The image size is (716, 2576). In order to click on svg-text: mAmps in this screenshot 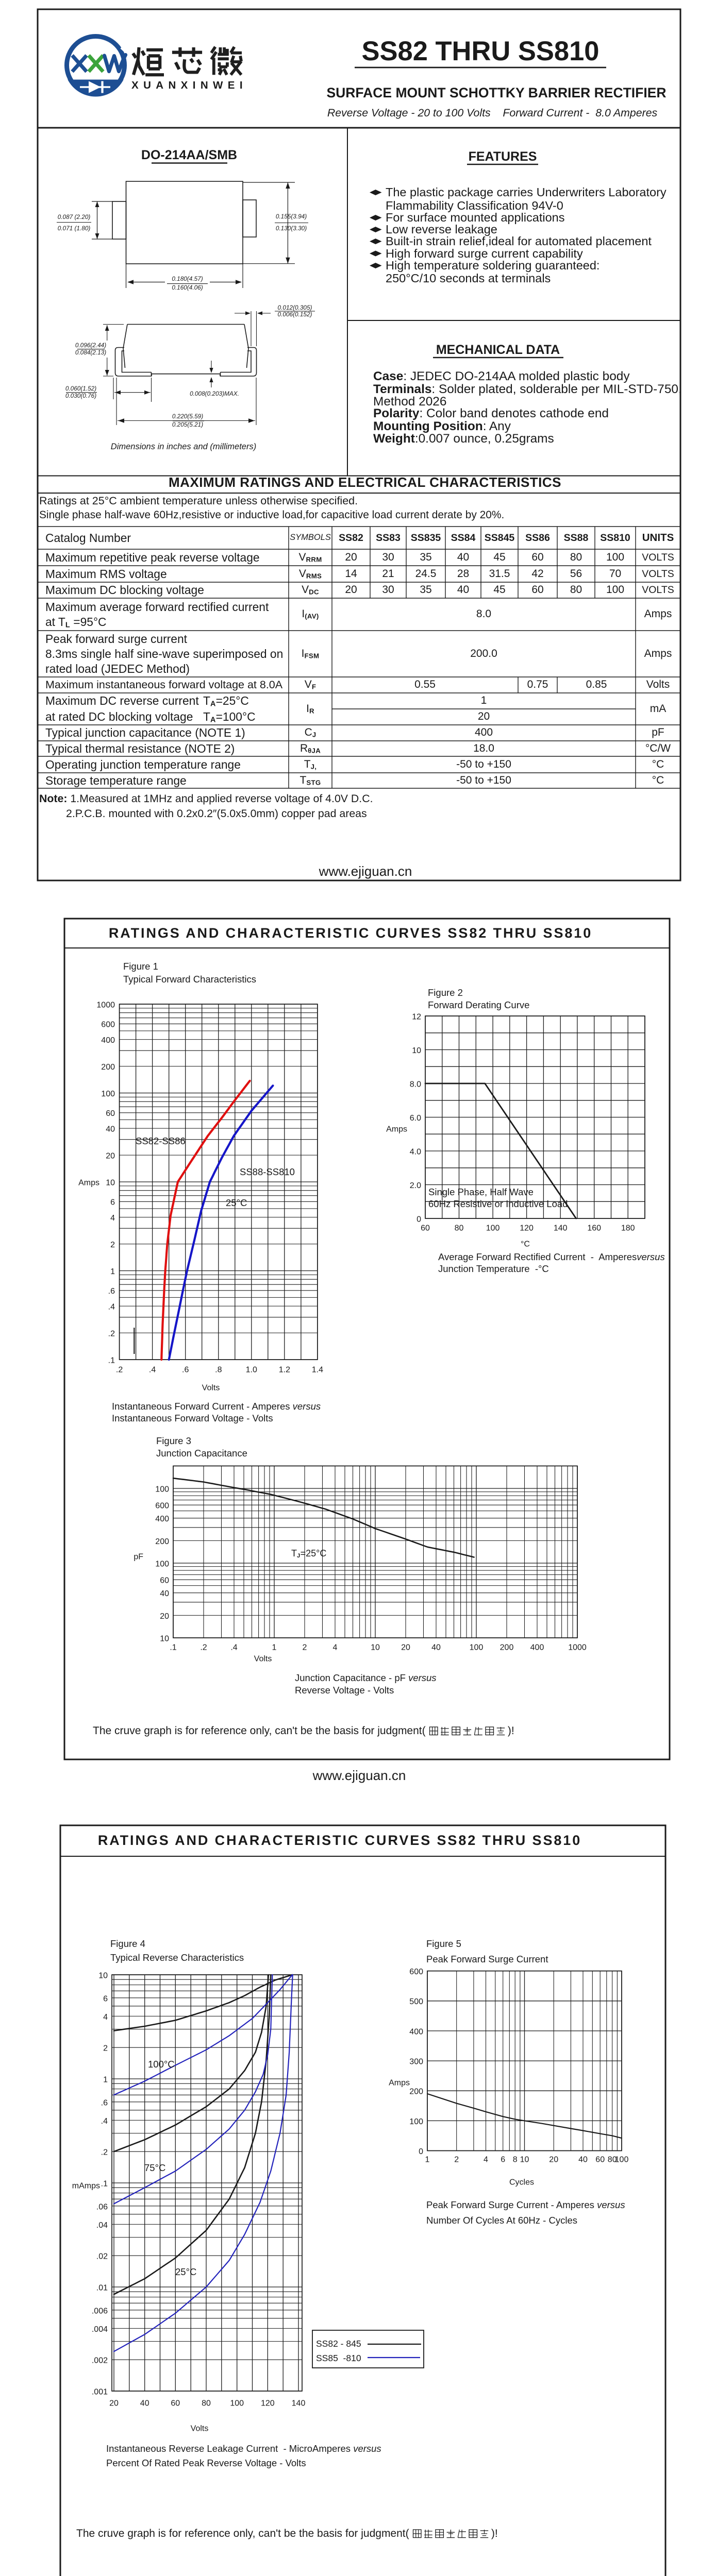, I will do `click(86, 2186)`.